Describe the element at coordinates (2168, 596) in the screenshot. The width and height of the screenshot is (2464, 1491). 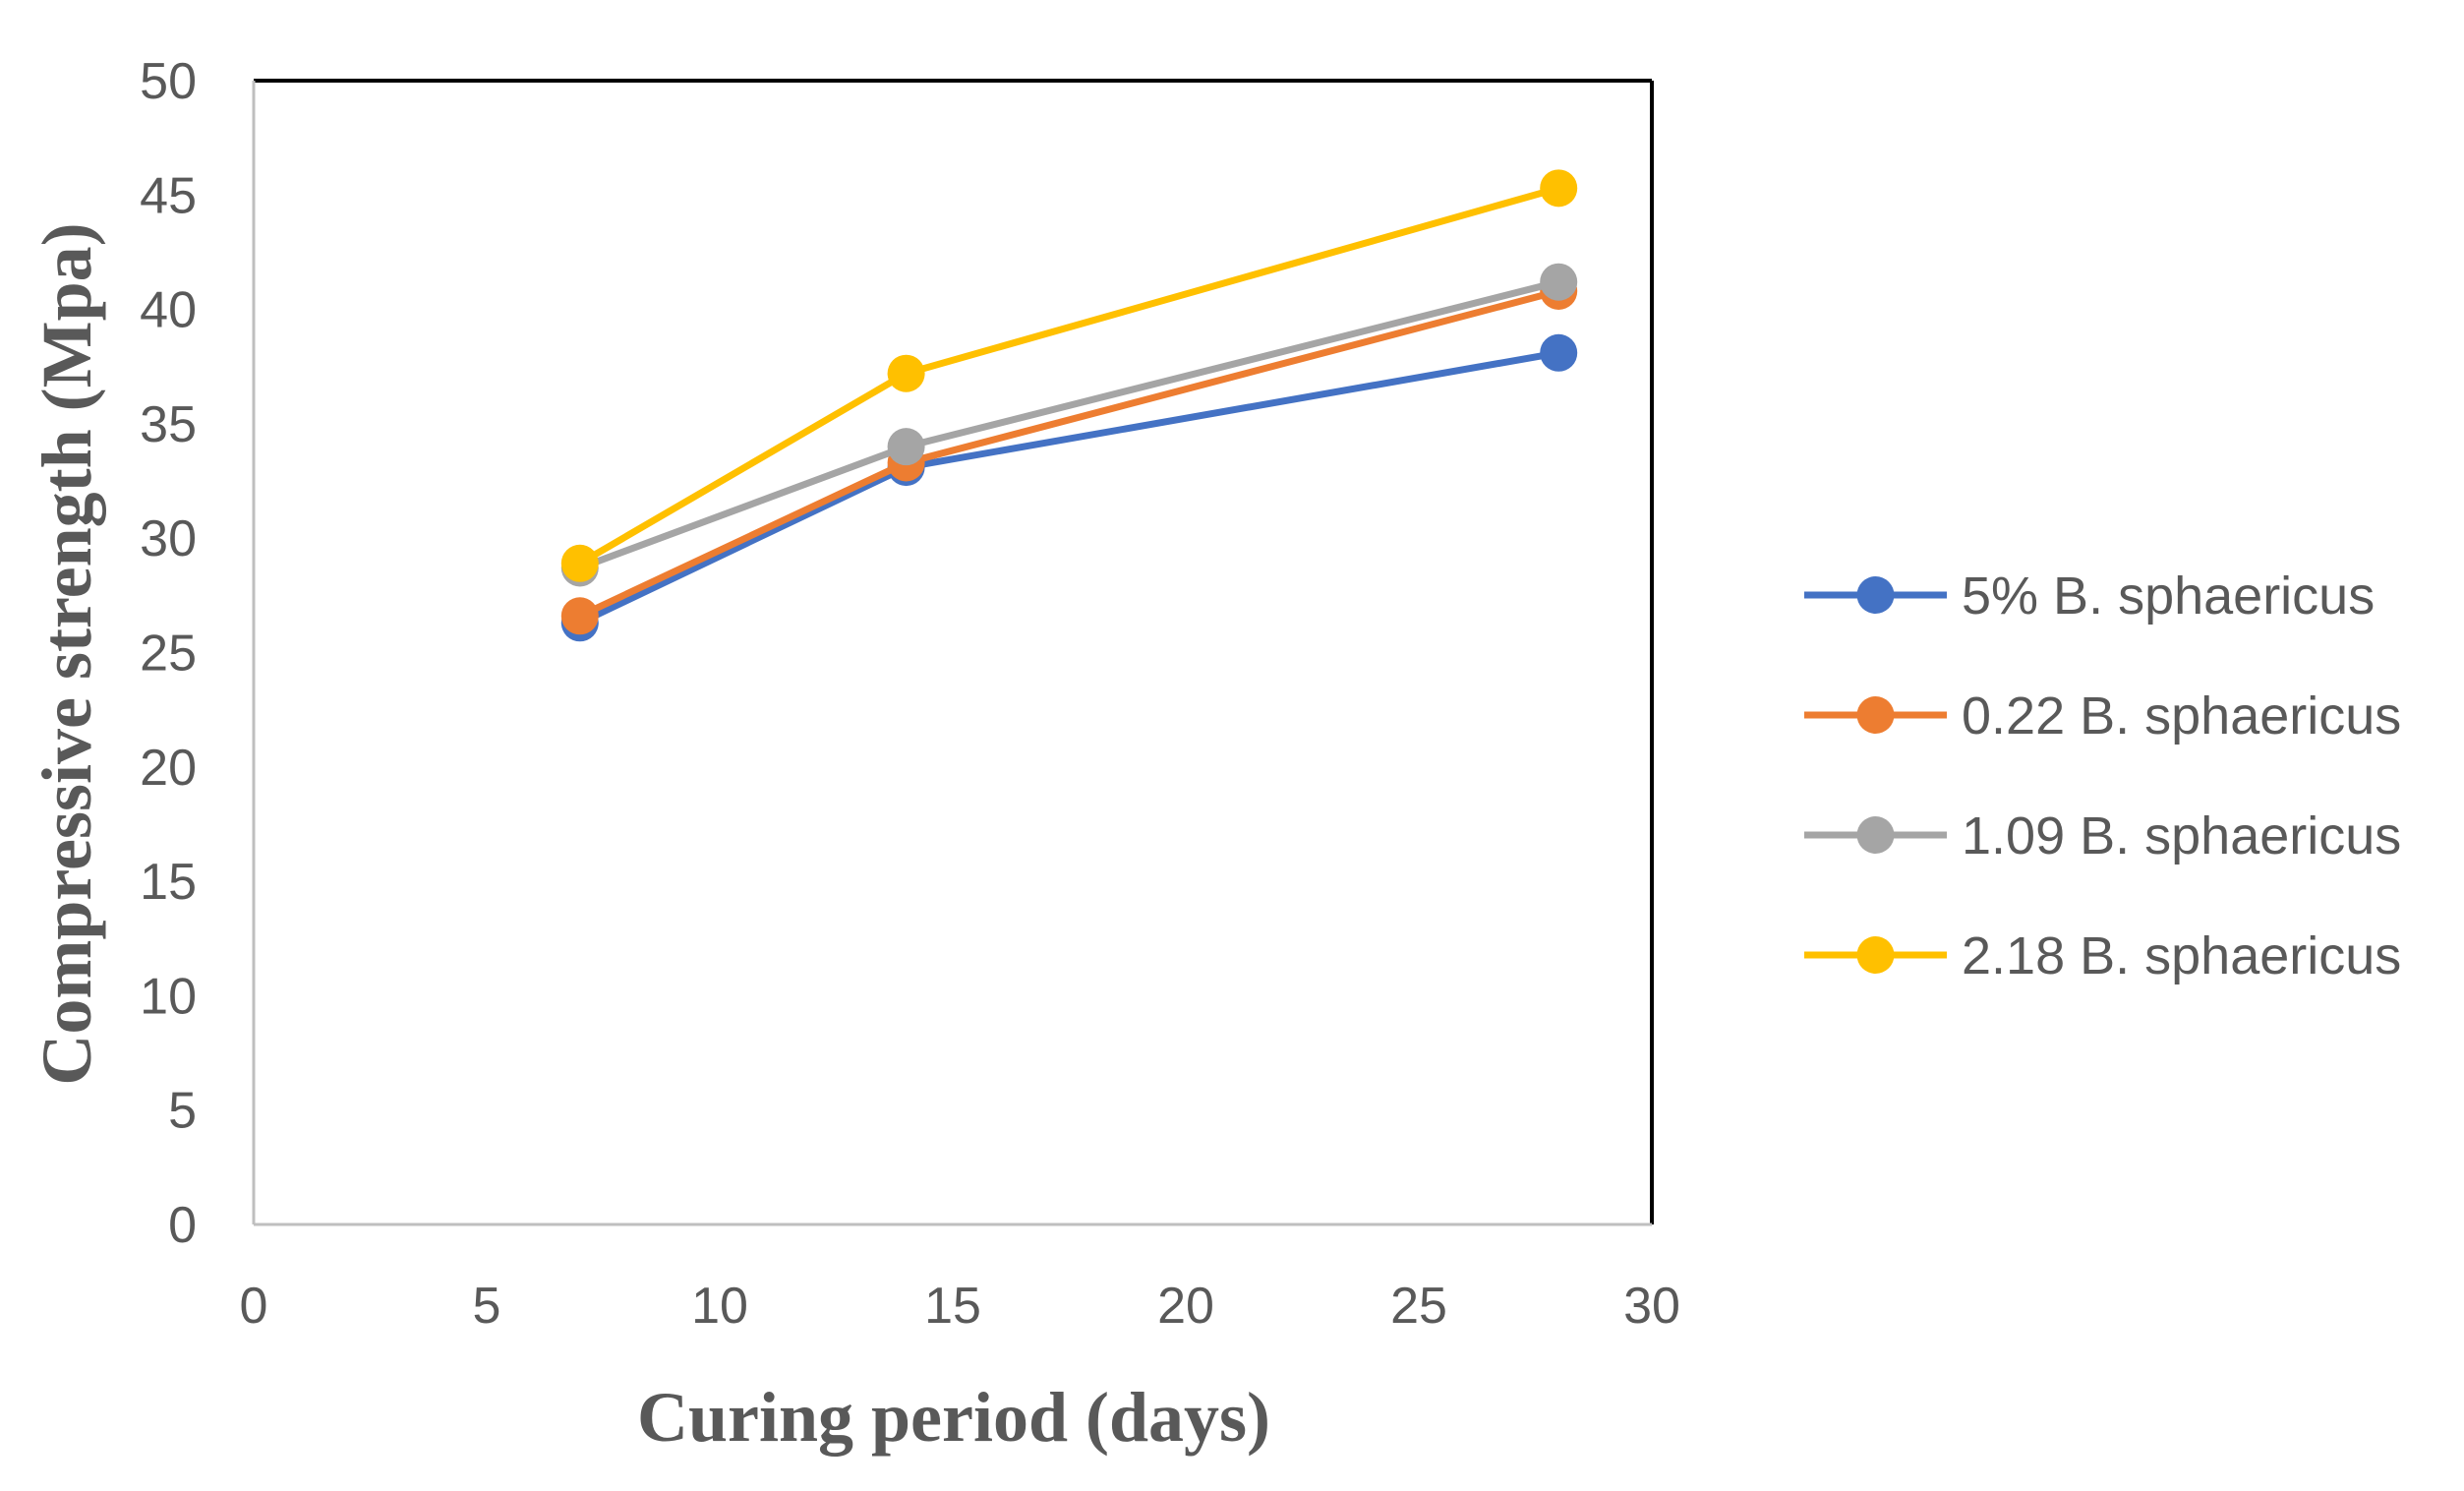
I see `legend-label: 5% B. sphaericus` at that location.